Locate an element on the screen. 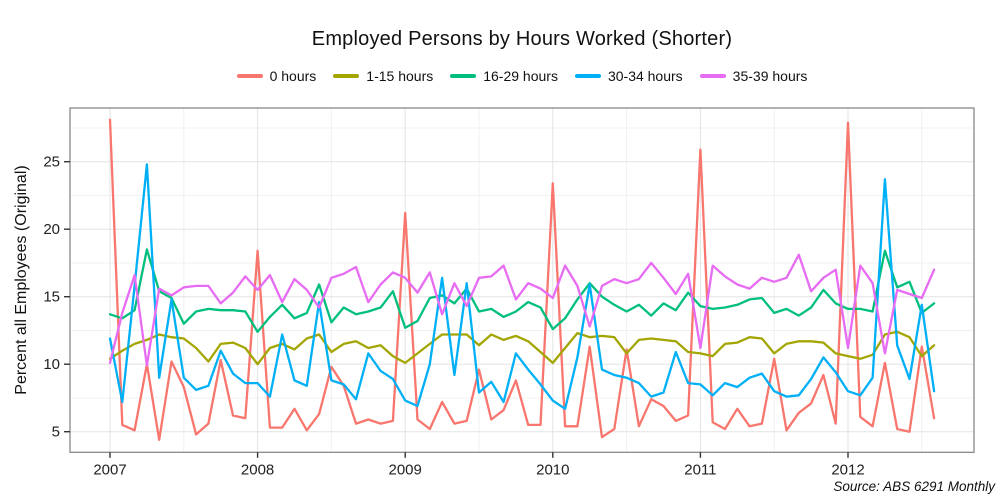 The height and width of the screenshot is (500, 1000). legend-item-30-34-hours: 30-34 hours is located at coordinates (628, 76).